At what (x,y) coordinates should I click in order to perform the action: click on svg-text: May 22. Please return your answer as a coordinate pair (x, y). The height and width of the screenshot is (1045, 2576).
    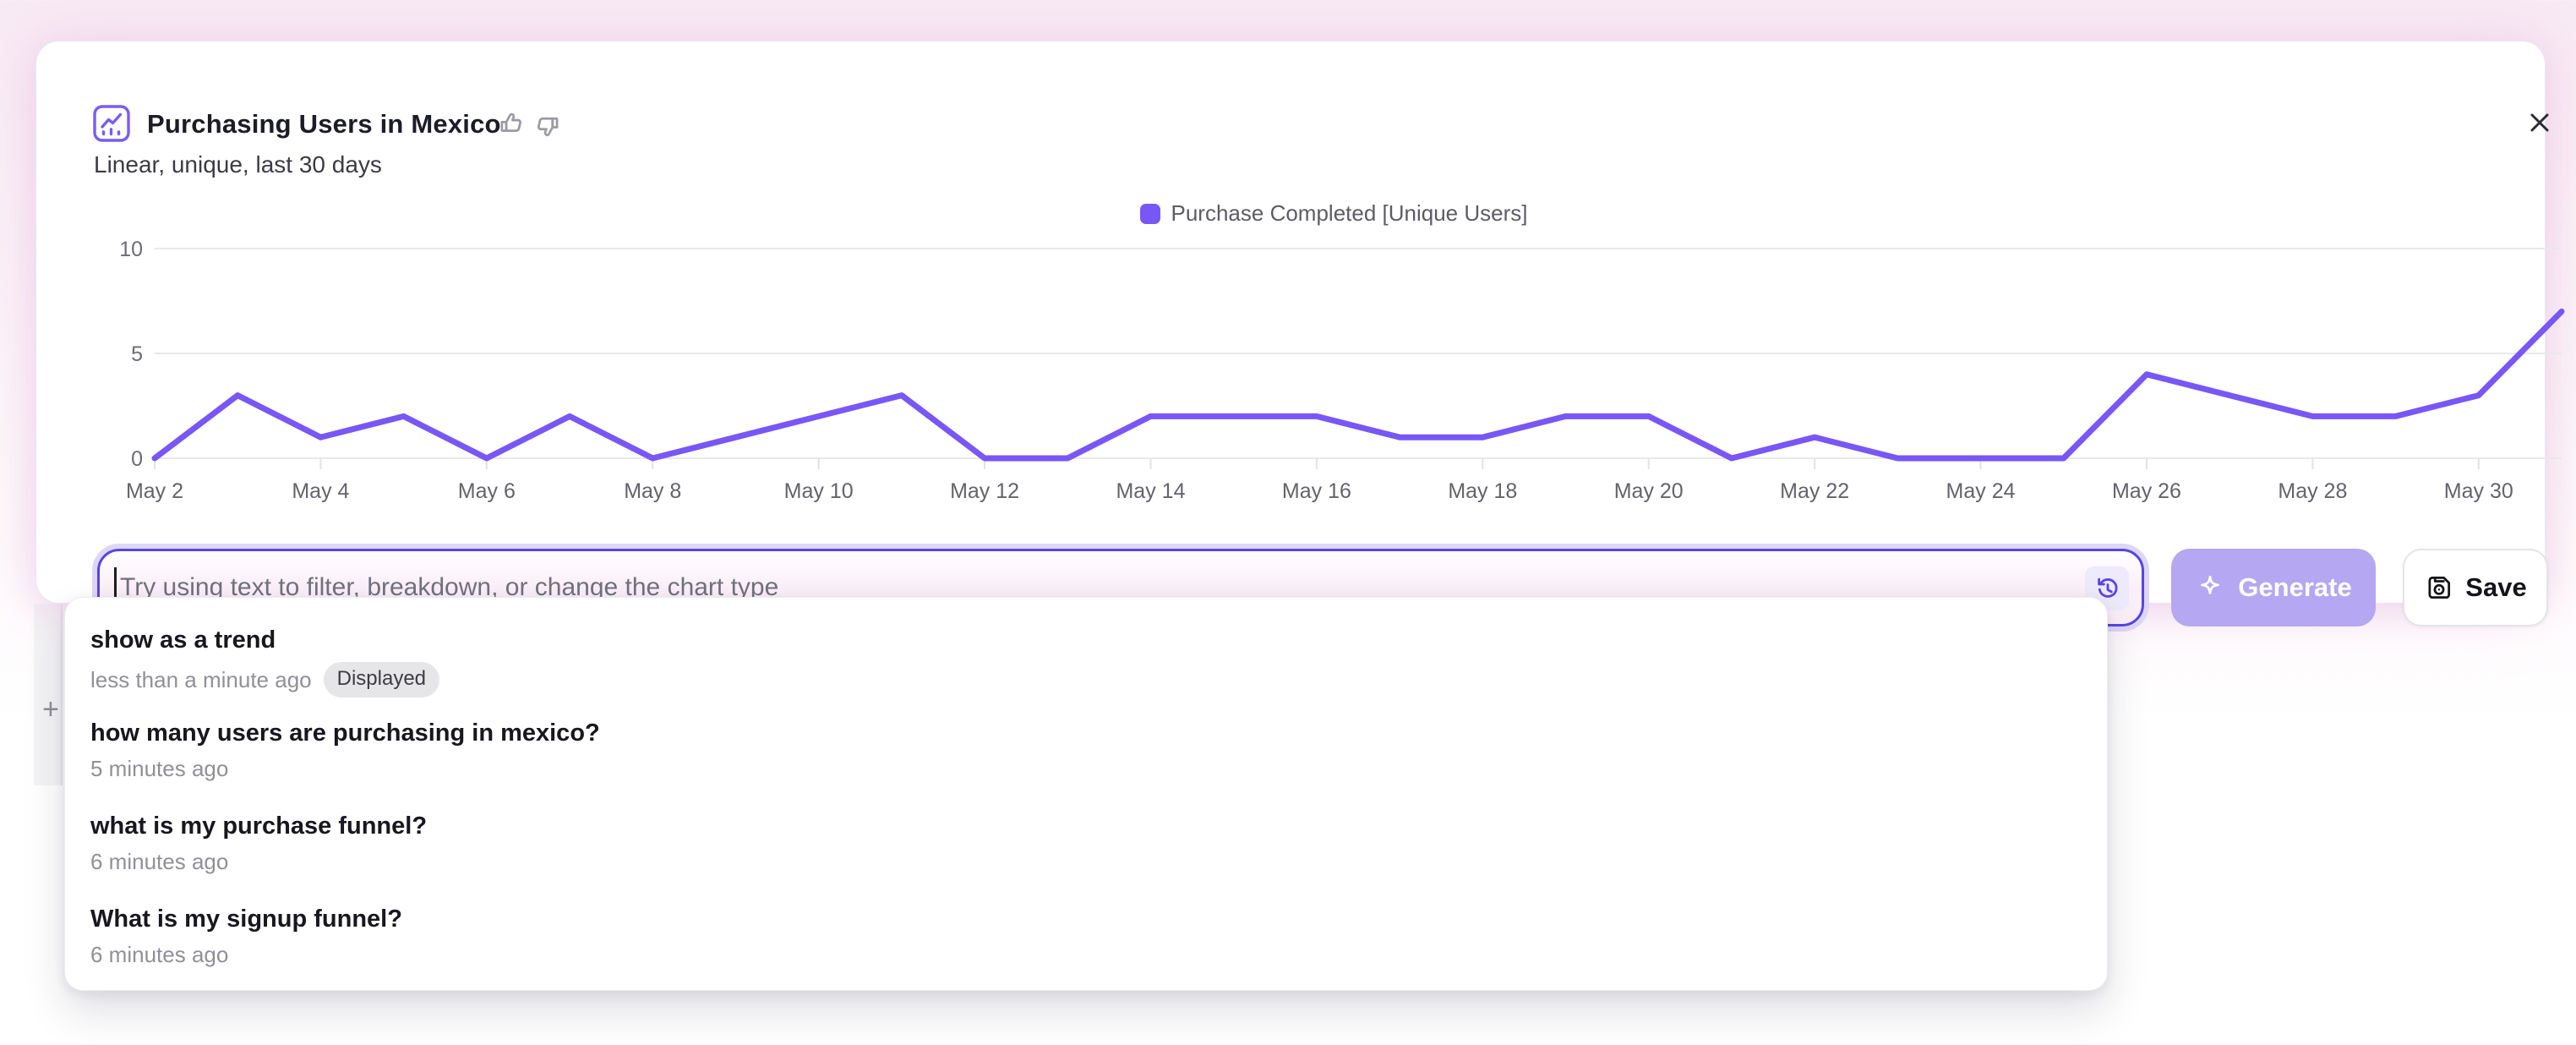
    Looking at the image, I should click on (1814, 491).